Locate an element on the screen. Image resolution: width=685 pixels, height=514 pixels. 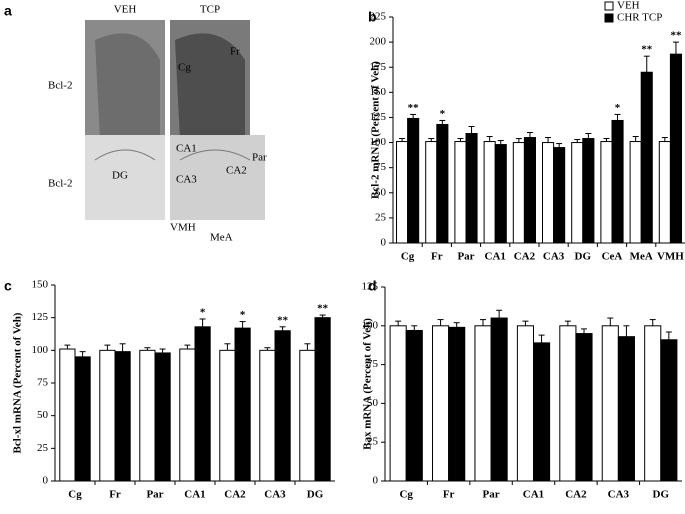
y-axis-label: Bcl-xl mRNA (Percent of Veh) is located at coordinates (18, 382).